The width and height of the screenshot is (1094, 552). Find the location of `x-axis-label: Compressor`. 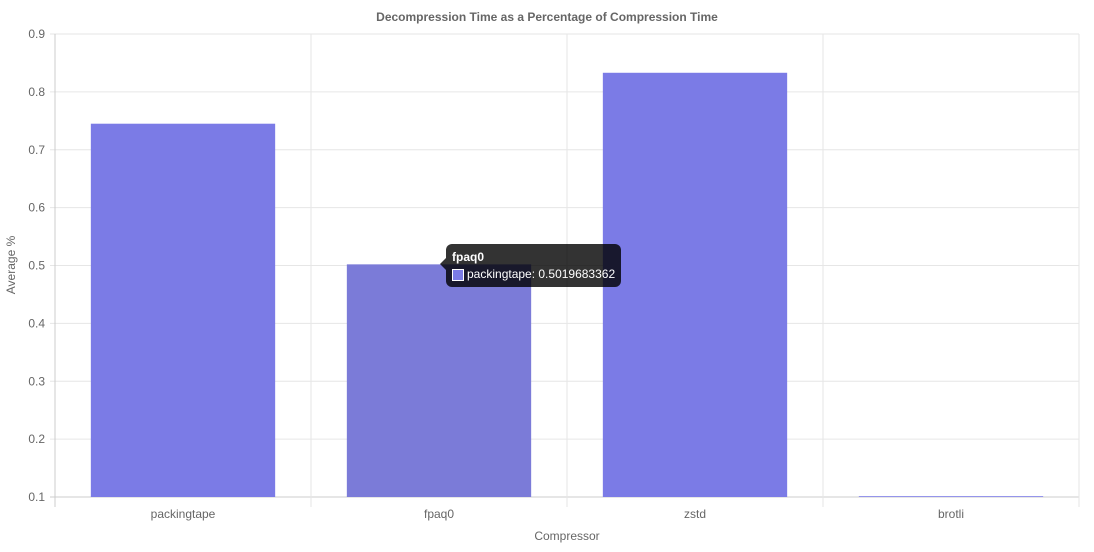

x-axis-label: Compressor is located at coordinates (566, 536).